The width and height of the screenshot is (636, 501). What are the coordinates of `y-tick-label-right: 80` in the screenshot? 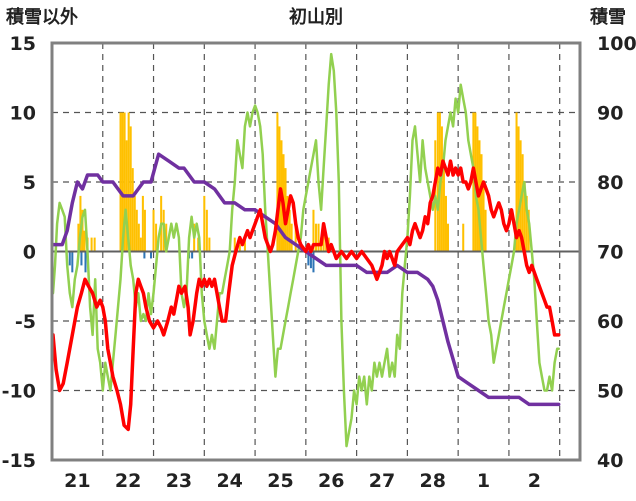 It's located at (610, 183).